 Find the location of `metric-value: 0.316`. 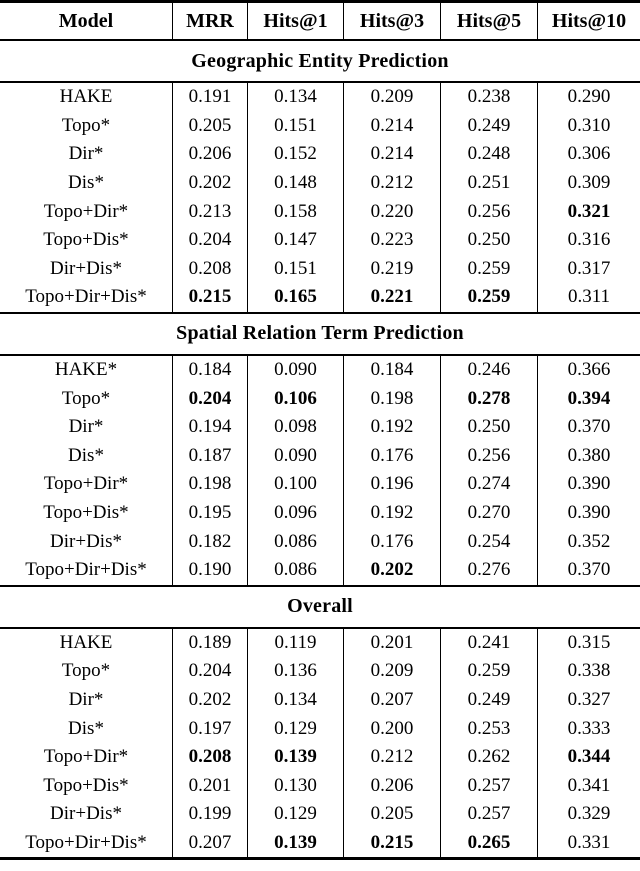

metric-value: 0.316 is located at coordinates (588, 240).